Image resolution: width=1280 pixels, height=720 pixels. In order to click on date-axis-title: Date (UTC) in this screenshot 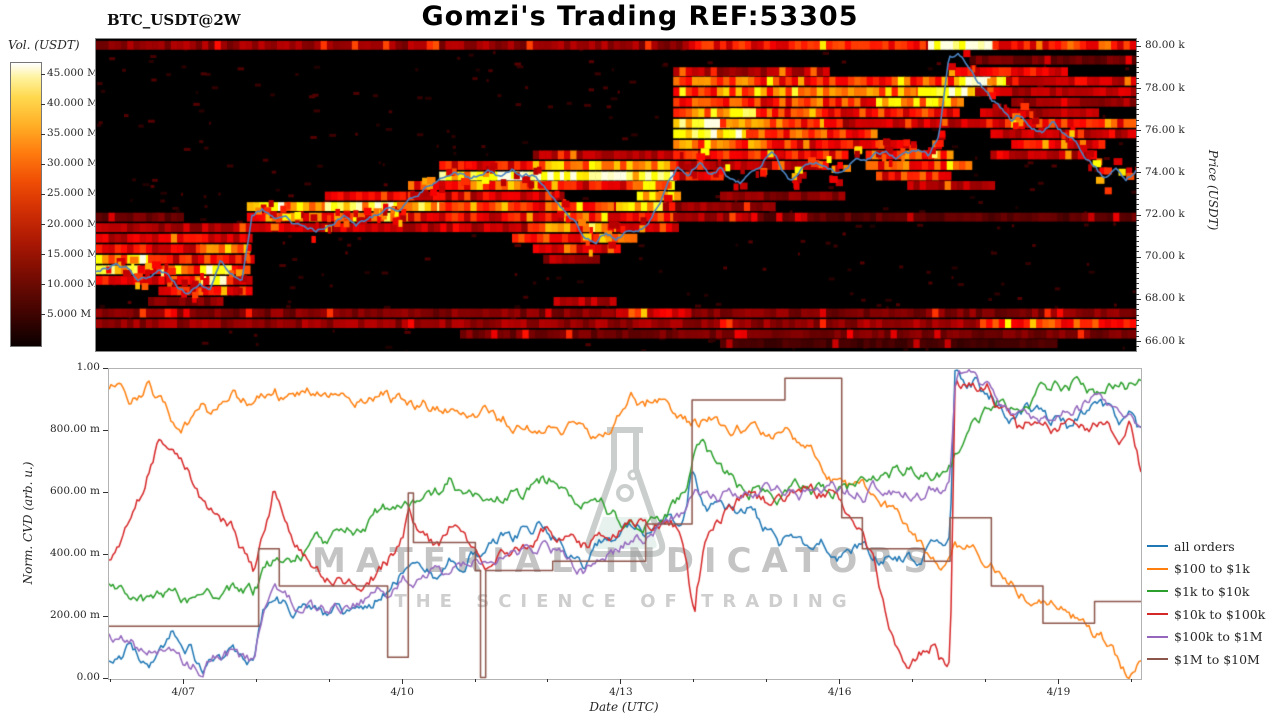, I will do `click(624, 707)`.